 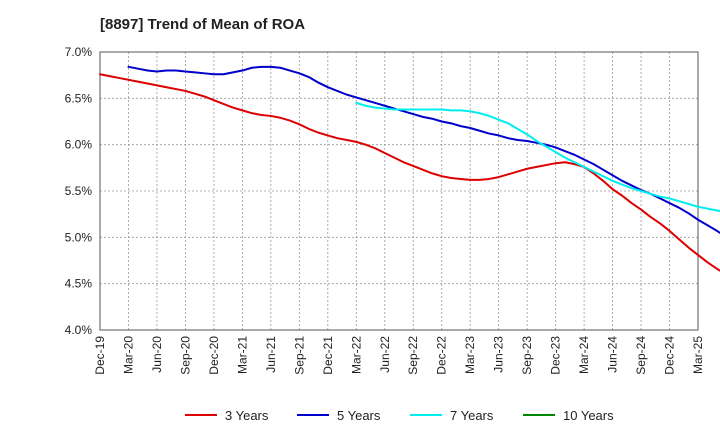 I want to click on legend-label-5-years: 5 Years, so click(x=359, y=415).